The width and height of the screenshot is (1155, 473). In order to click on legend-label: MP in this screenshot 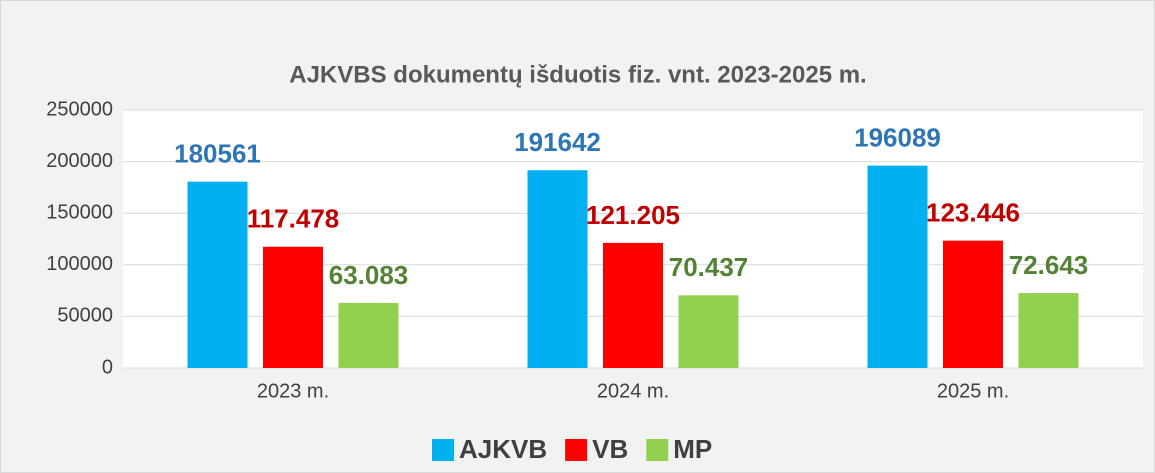, I will do `click(692, 449)`.